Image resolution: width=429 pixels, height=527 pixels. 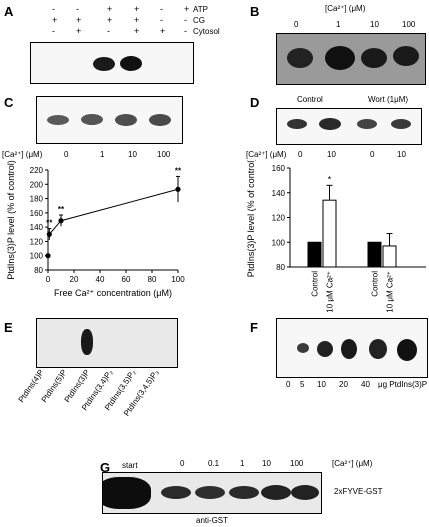 I want to click on panel-c-y-tick-label: 140, so click(x=37, y=227).